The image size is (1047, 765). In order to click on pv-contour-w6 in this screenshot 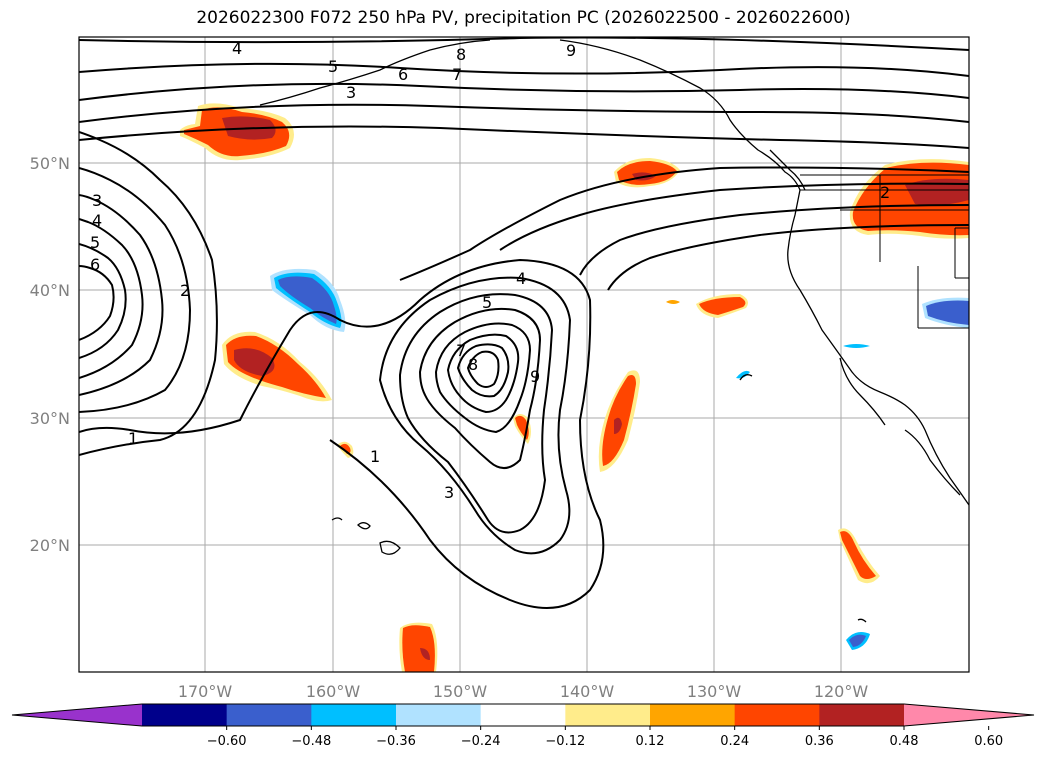, I will do `click(97, 303)`.